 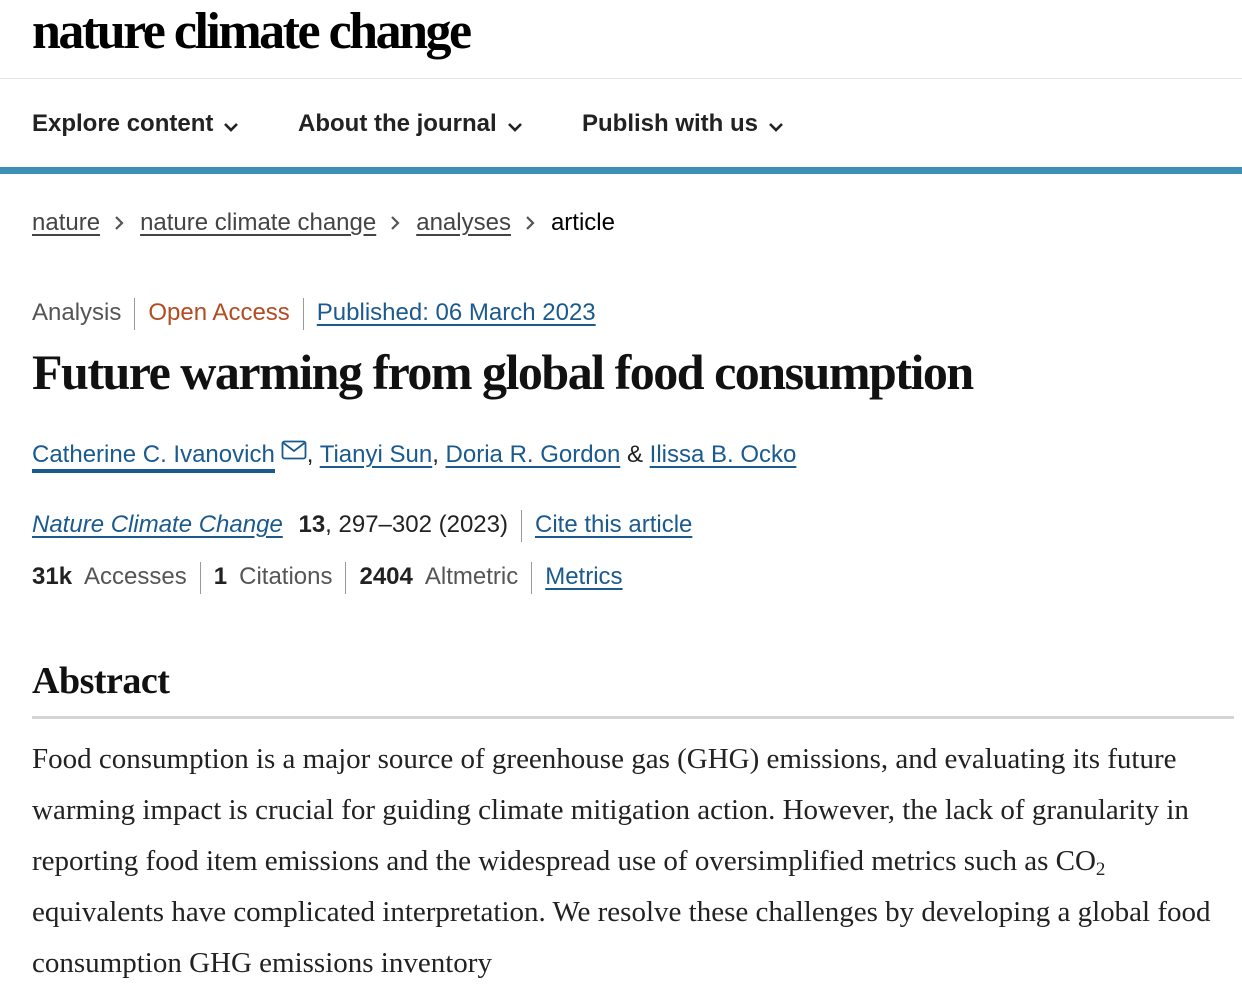 What do you see at coordinates (397, 123) in the screenshot?
I see `nav-item-label: About the journal` at bounding box center [397, 123].